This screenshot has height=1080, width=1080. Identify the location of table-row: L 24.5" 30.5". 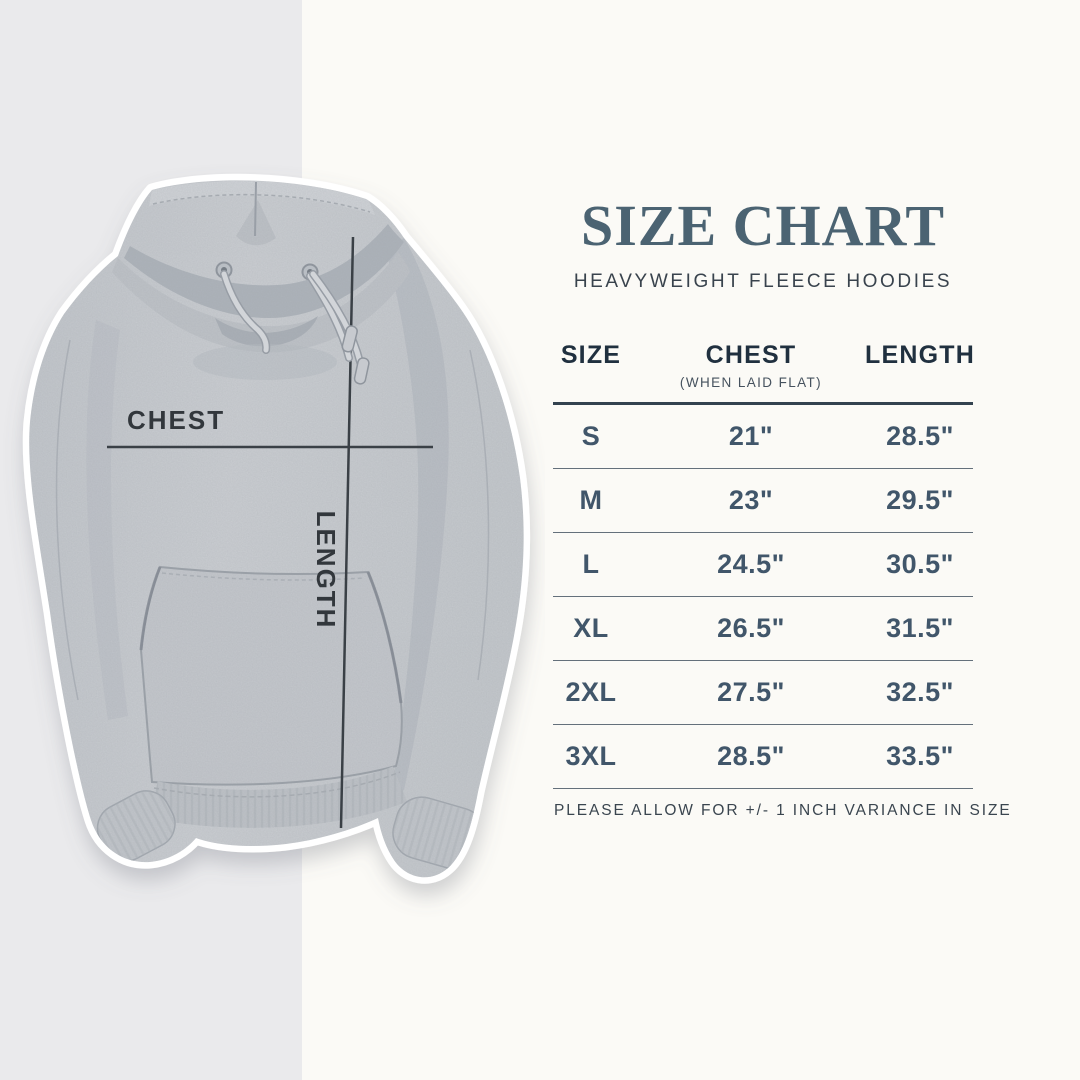
(763, 565).